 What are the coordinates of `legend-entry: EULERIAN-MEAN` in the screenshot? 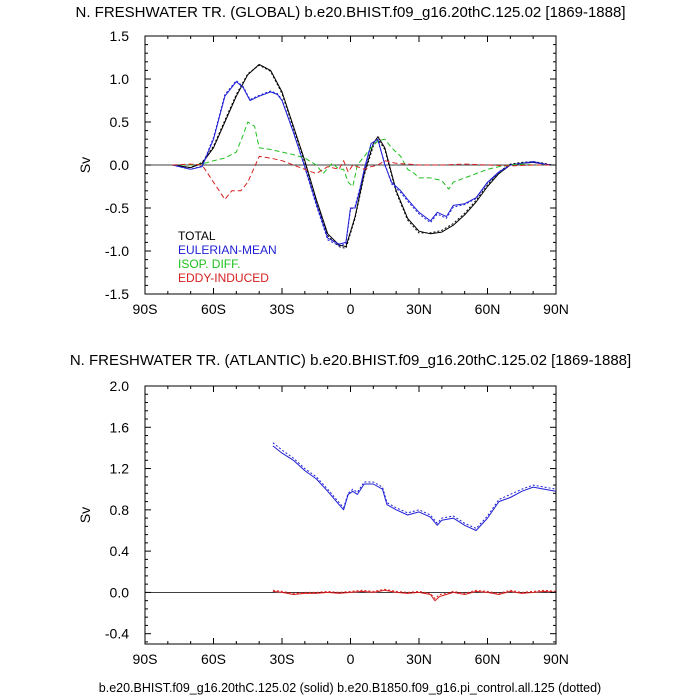 It's located at (227, 250).